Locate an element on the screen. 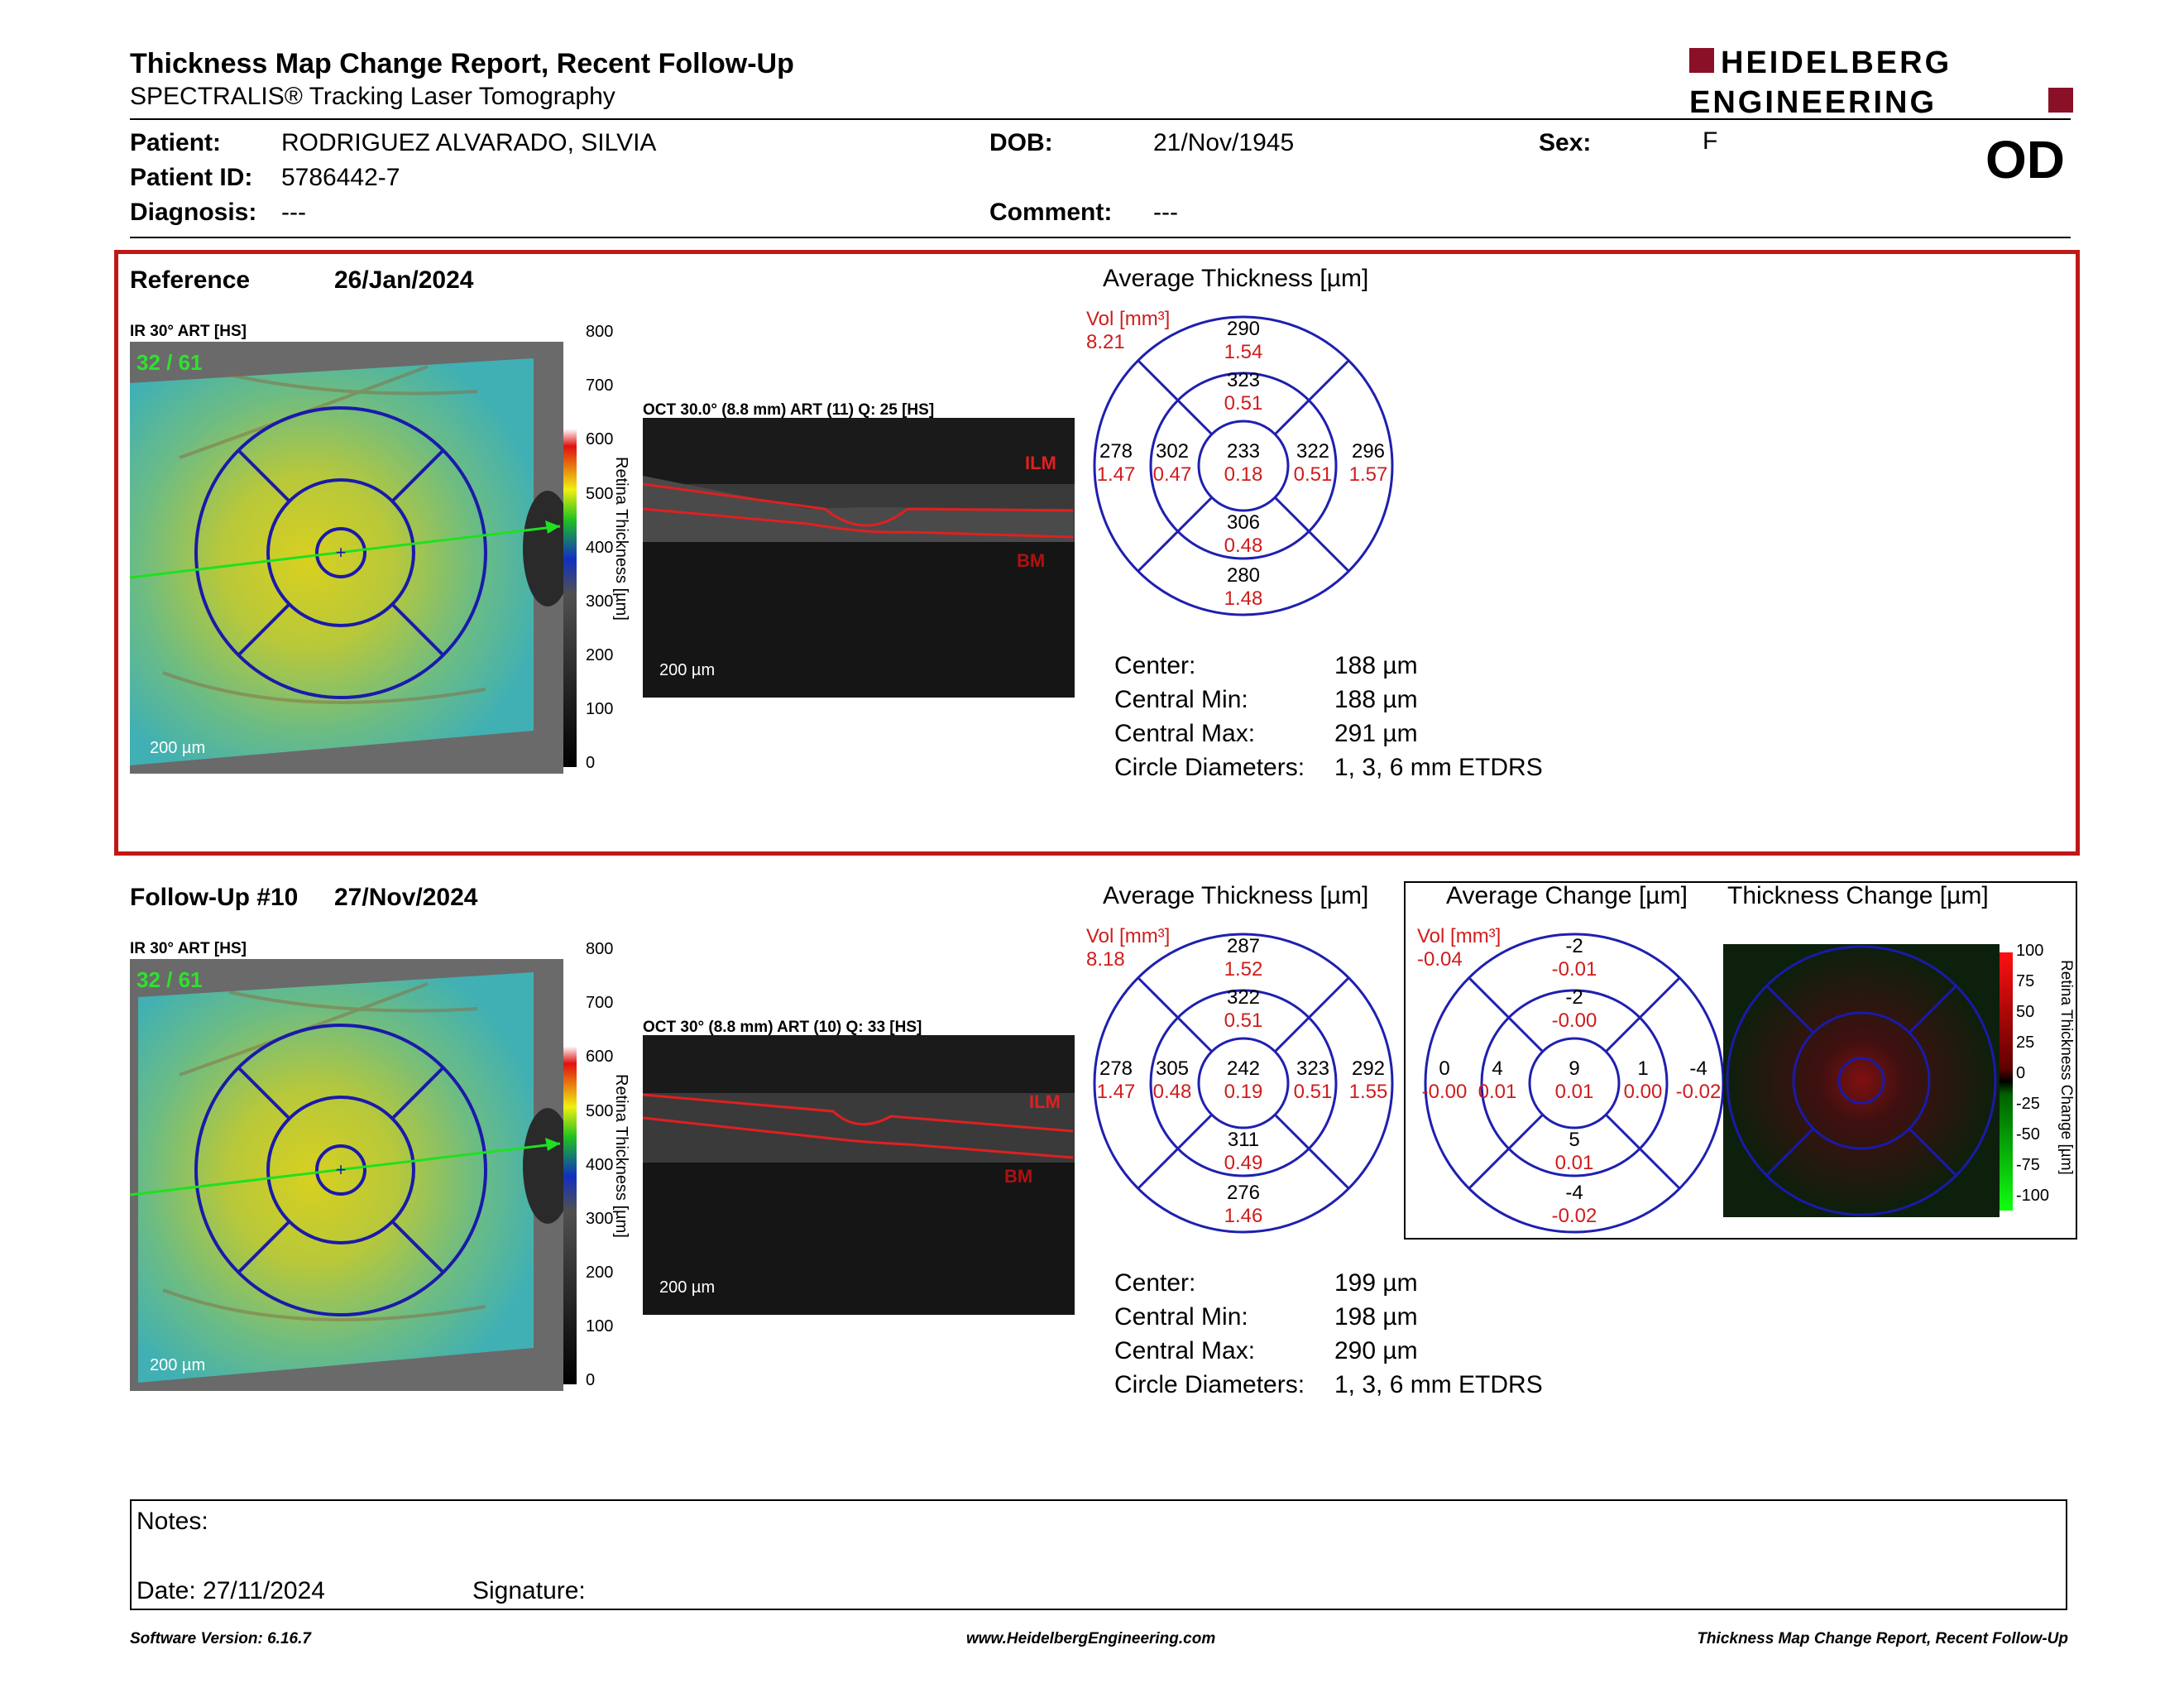 The image size is (2184, 1688). fu-colorbar-ticks: 800 700 600 500 400 300 200 100 0 is located at coordinates (596, 1167).